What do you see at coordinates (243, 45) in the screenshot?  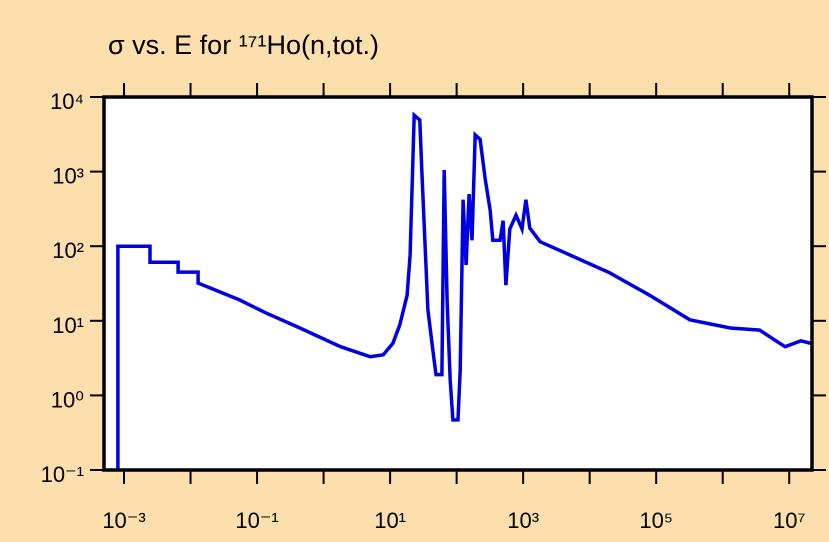 I see `chart-title: σ vs. E for ¹⁷¹Ho(n,tot.)` at bounding box center [243, 45].